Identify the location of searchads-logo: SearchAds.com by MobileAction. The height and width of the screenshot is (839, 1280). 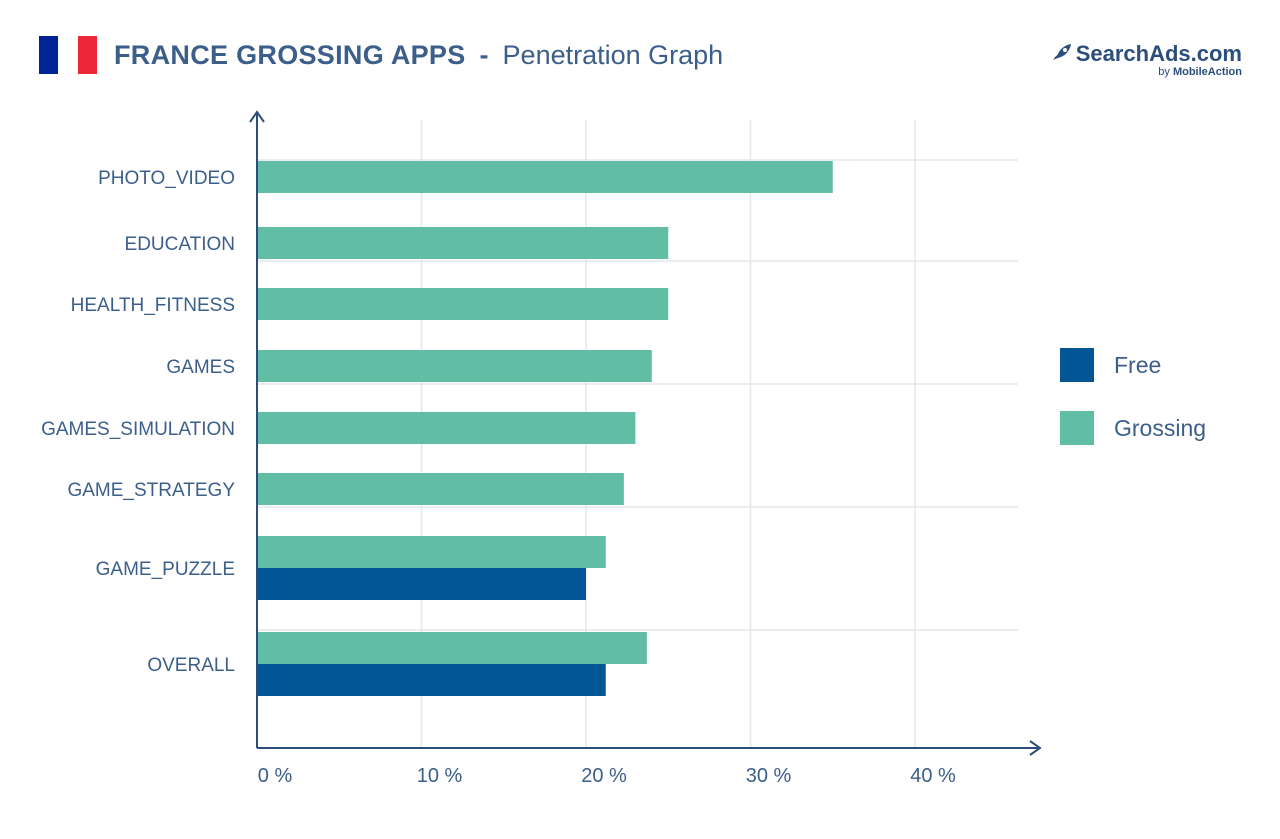
(1147, 60).